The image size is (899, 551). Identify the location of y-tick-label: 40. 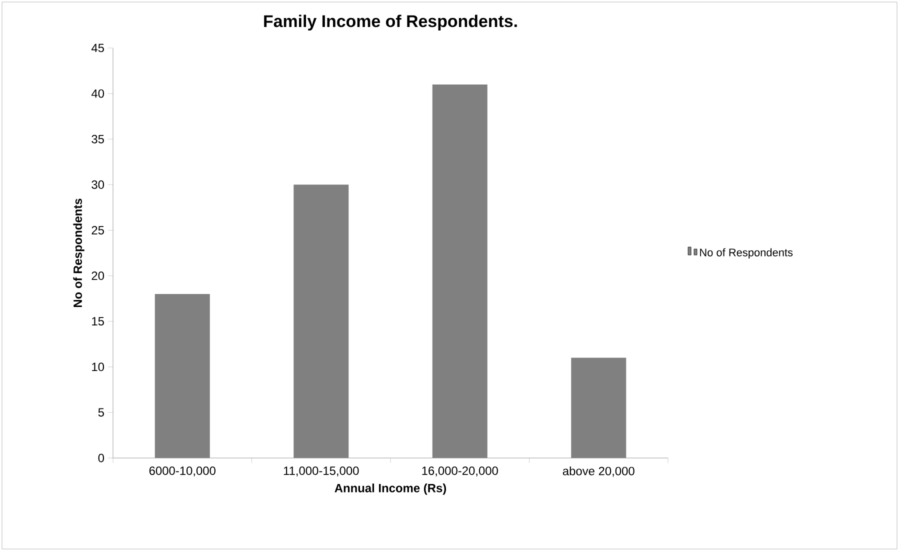
(97, 93).